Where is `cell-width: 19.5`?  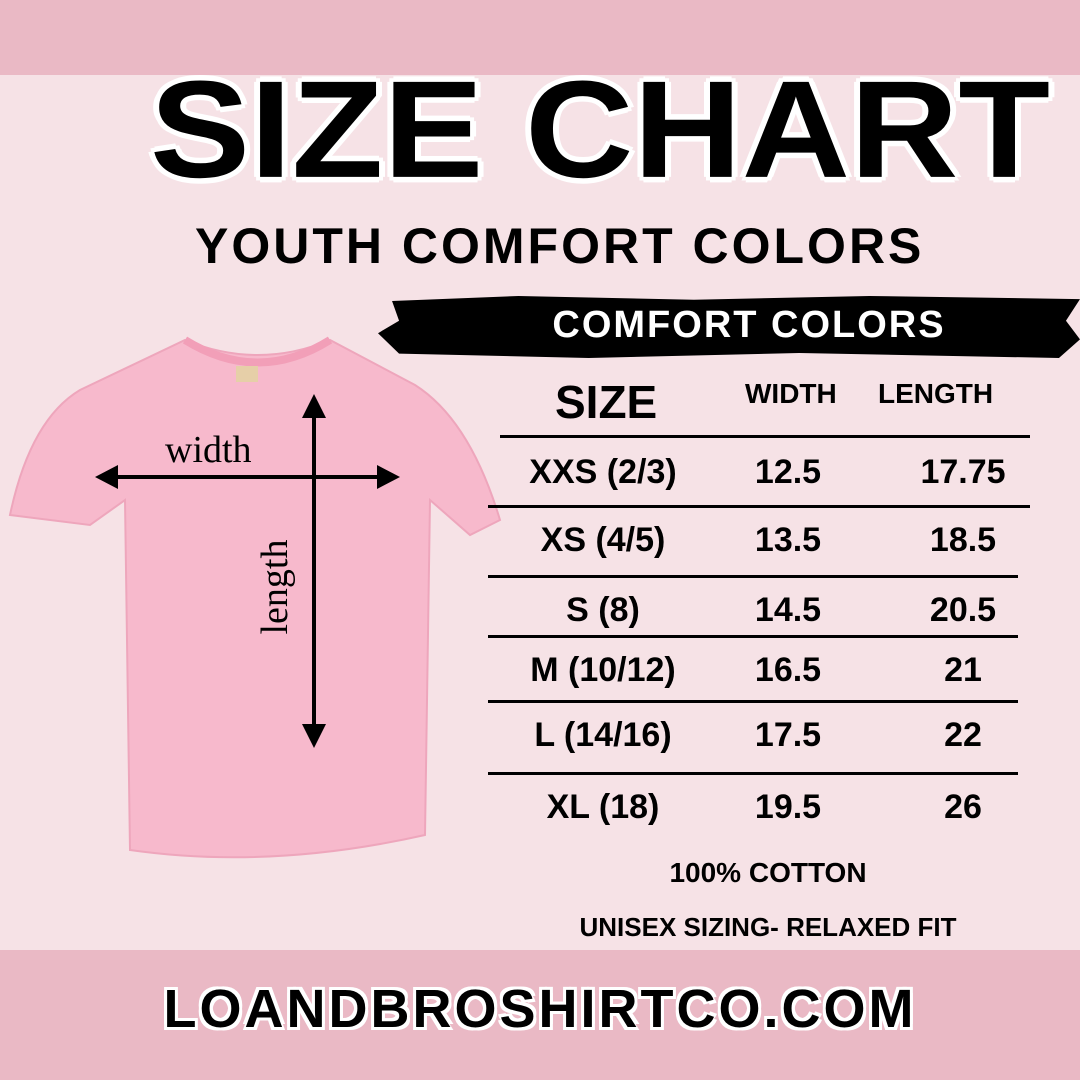
cell-width: 19.5 is located at coordinates (788, 807).